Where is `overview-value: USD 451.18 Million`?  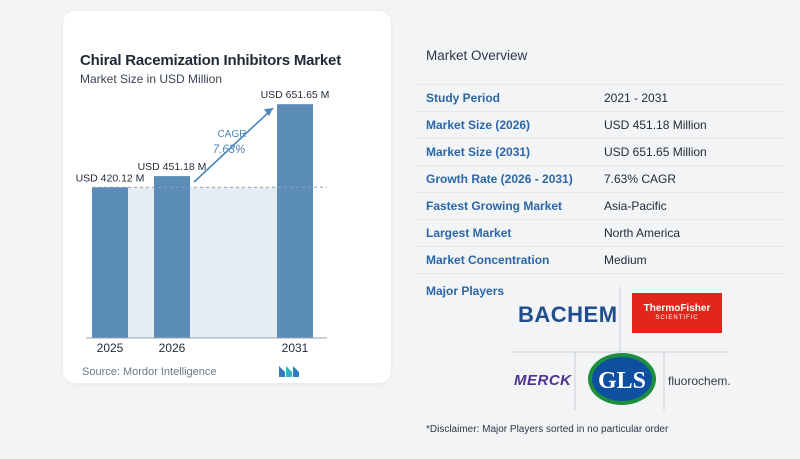 overview-value: USD 451.18 Million is located at coordinates (655, 125).